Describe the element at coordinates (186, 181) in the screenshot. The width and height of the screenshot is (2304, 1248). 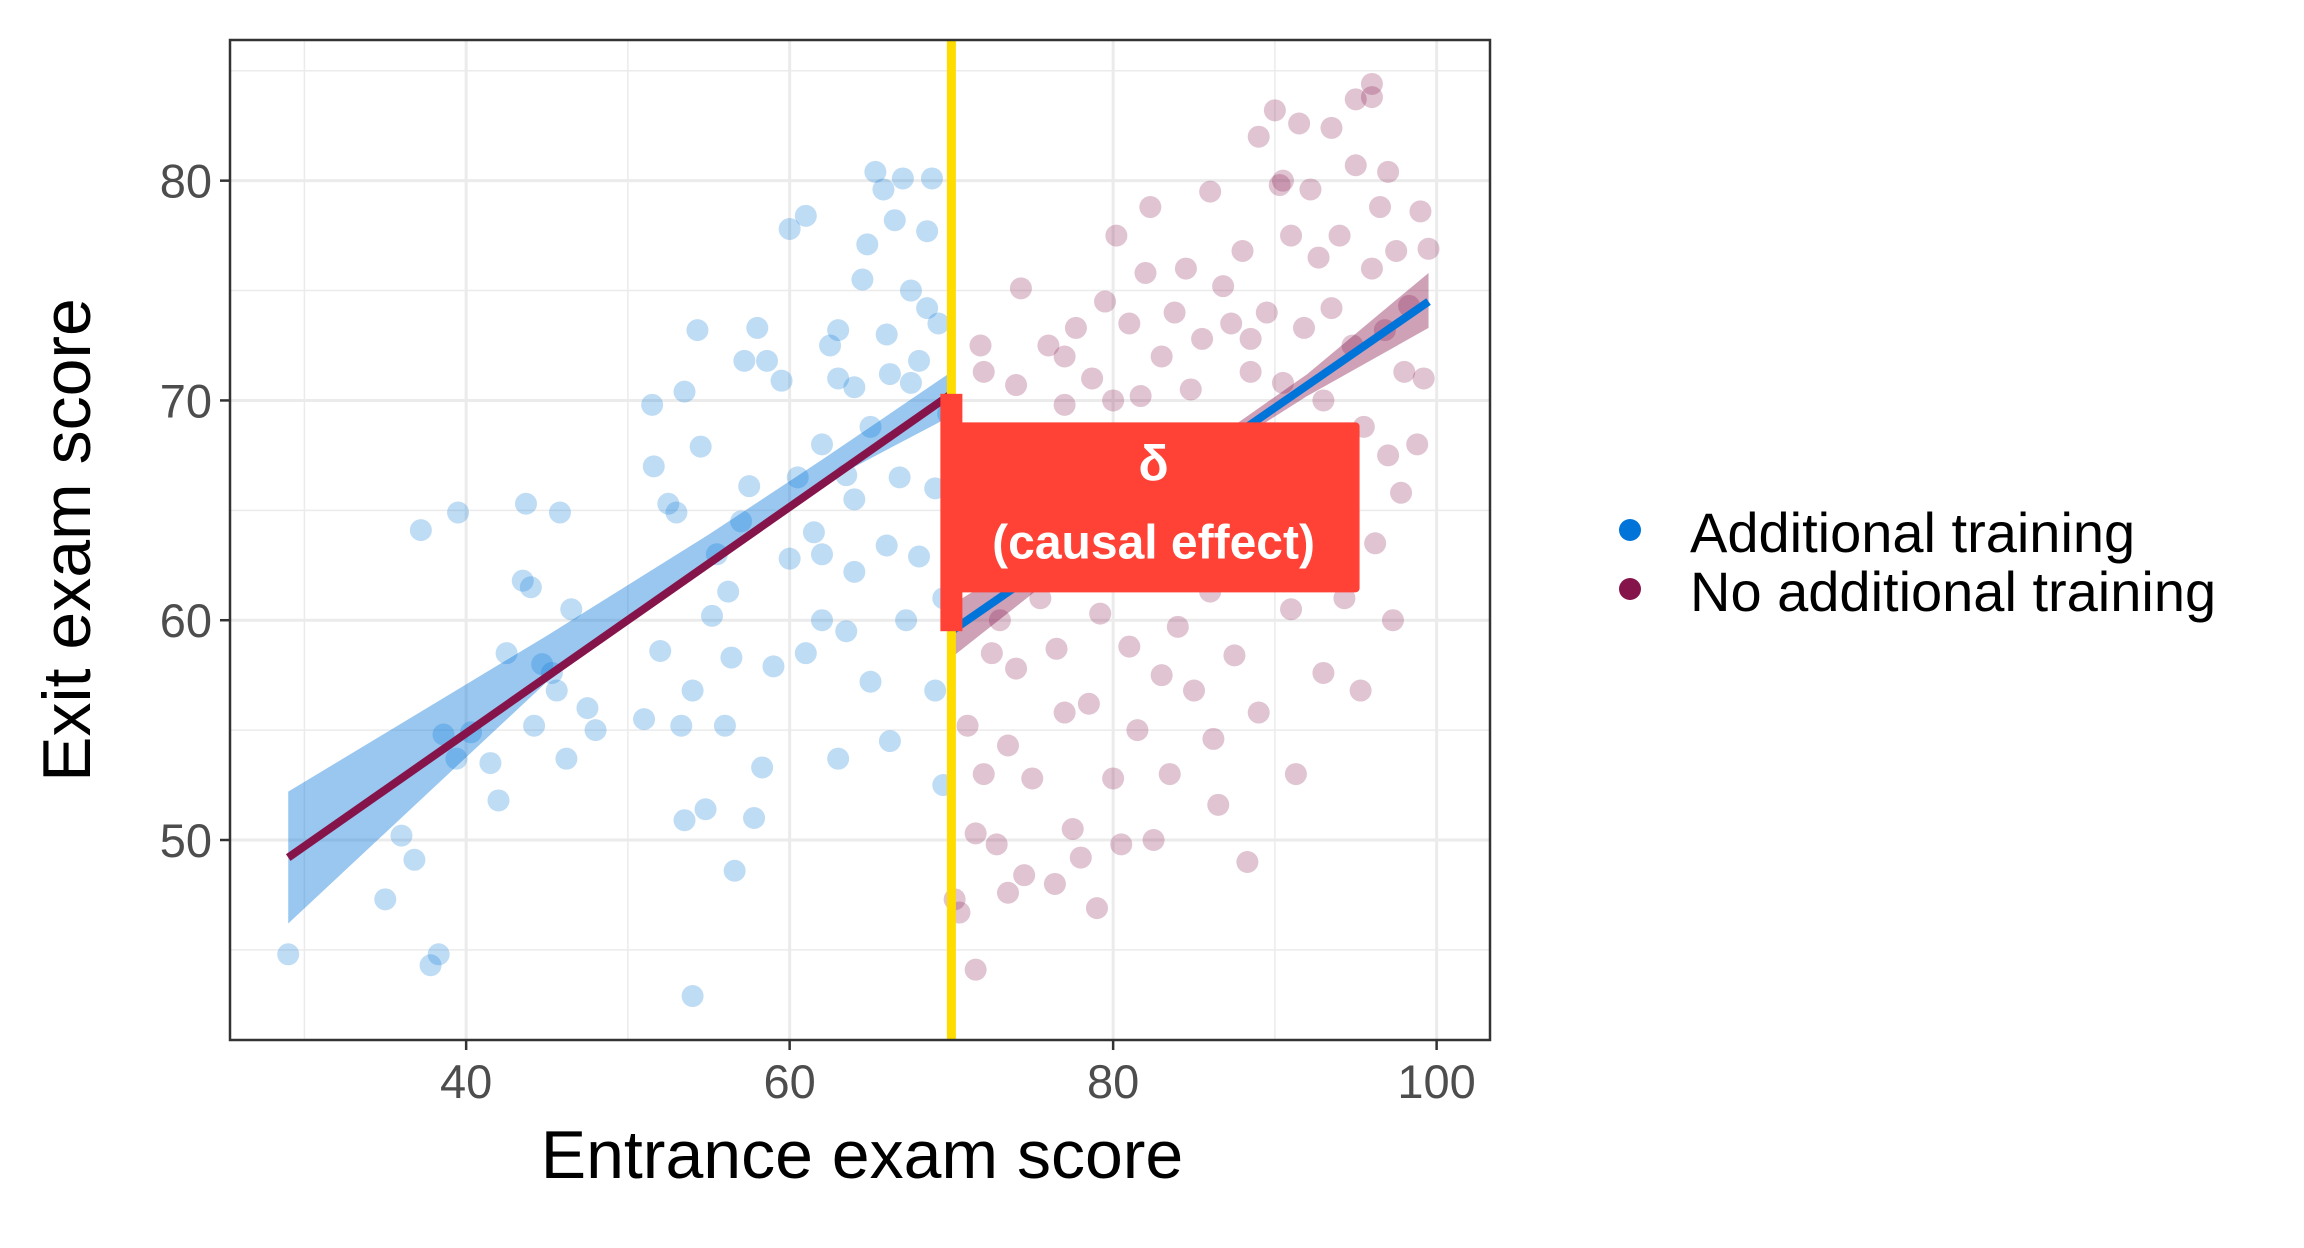
I see `y-tick-label: 80` at that location.